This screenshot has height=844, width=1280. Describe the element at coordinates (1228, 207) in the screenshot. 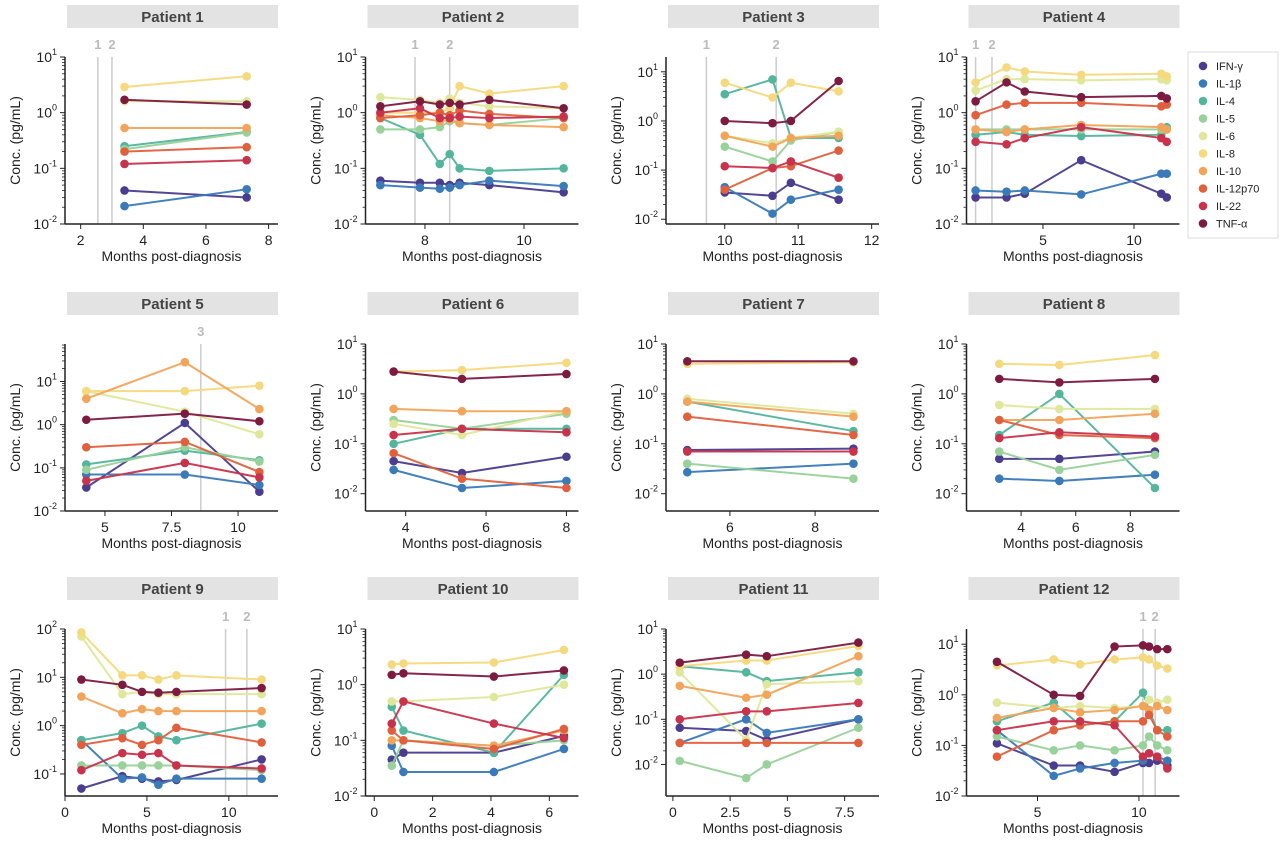

I see `legend-label: IL-22` at that location.